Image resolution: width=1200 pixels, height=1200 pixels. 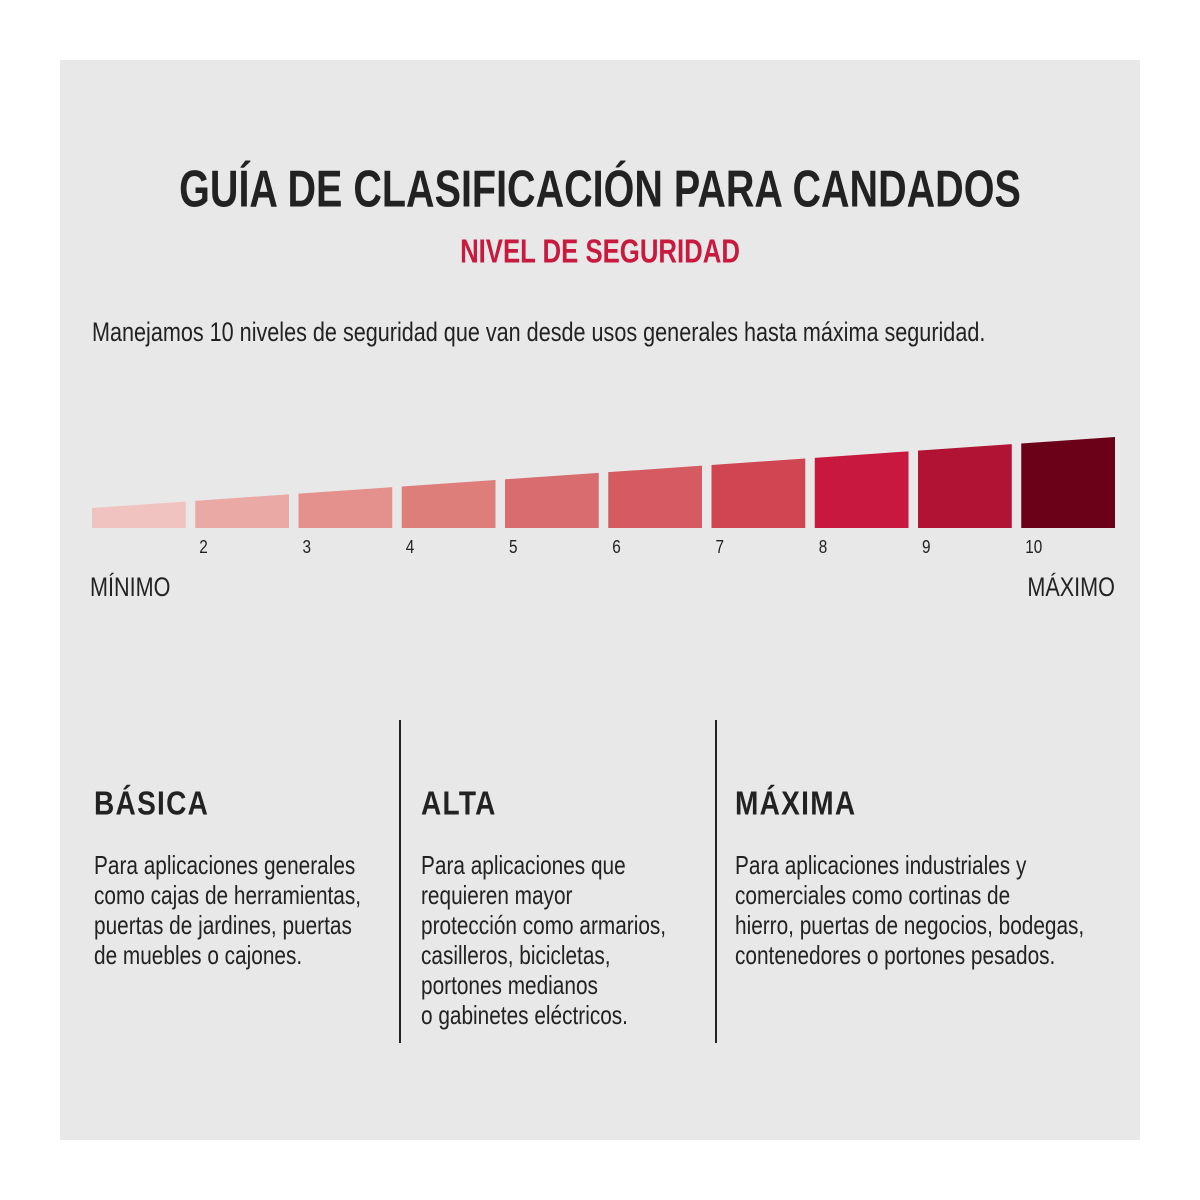 I want to click on subtitle: NIVEL DE SEGURIDAD, so click(x=600, y=251).